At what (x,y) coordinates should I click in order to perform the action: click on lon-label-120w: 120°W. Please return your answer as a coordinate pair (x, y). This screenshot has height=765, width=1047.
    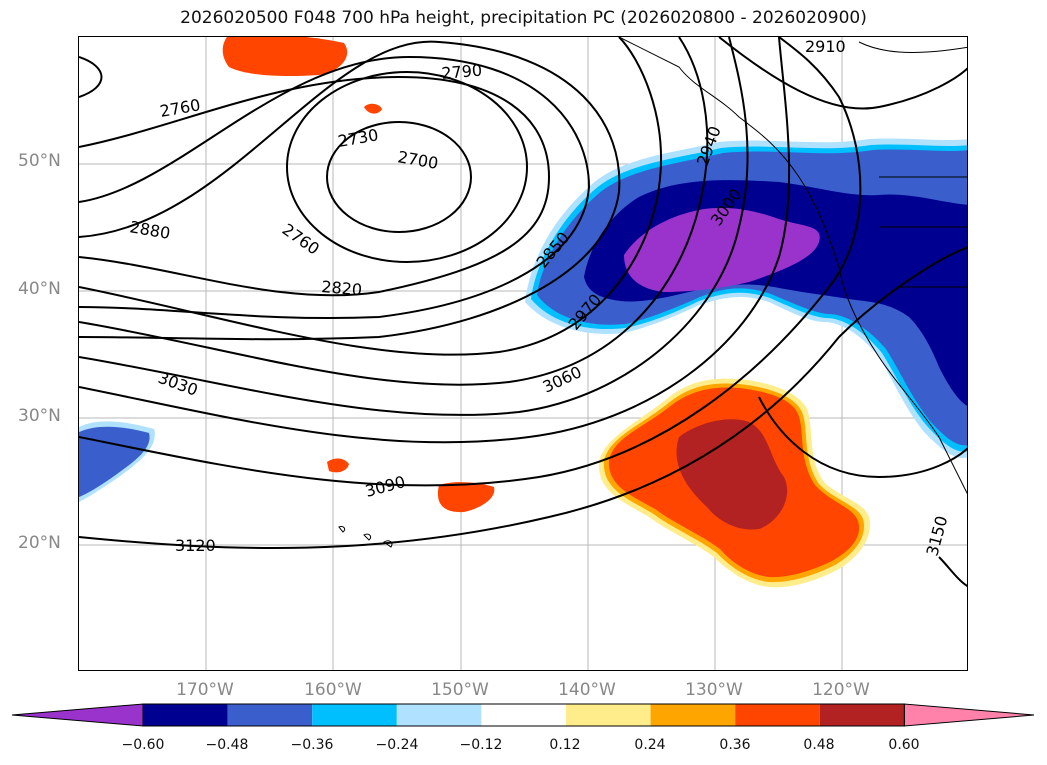
    Looking at the image, I should click on (841, 690).